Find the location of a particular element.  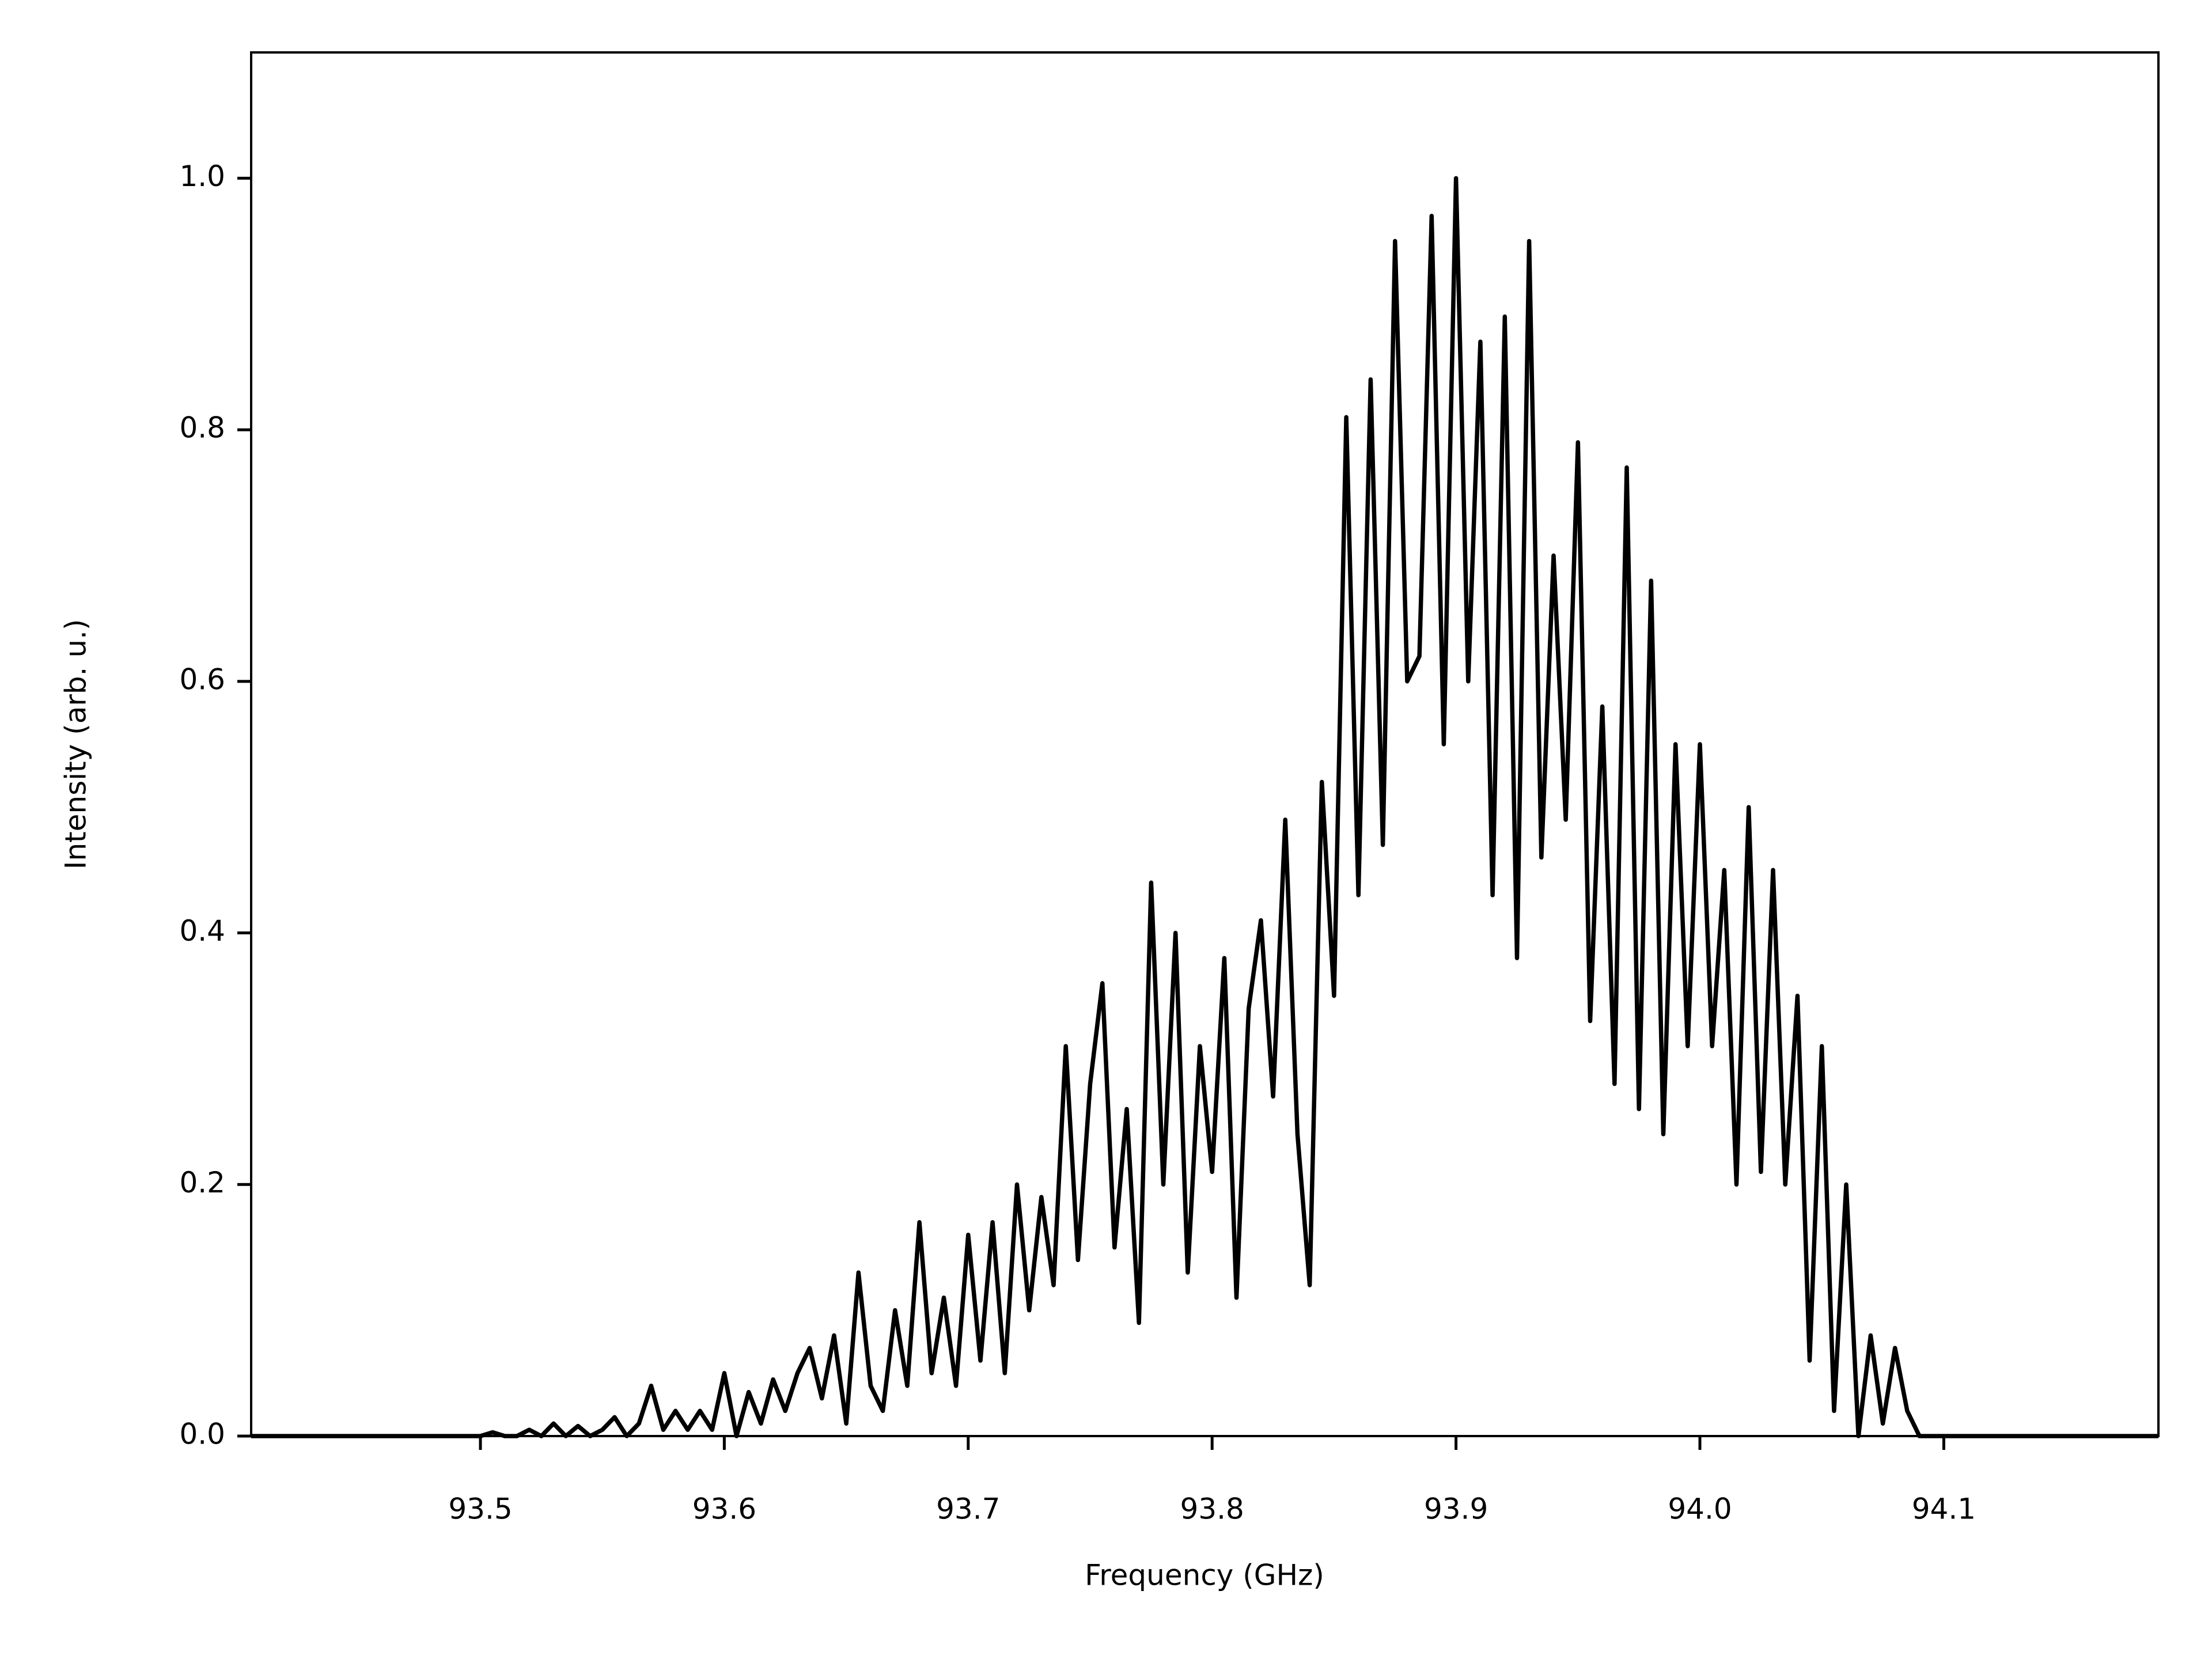

x-tick-label: 93.6 is located at coordinates (724, 1509).